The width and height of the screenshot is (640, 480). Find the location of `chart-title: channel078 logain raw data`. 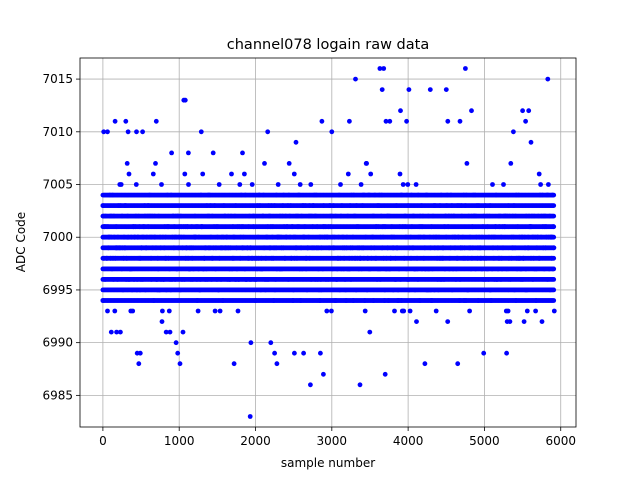

chart-title: channel078 logain raw data is located at coordinates (328, 45).